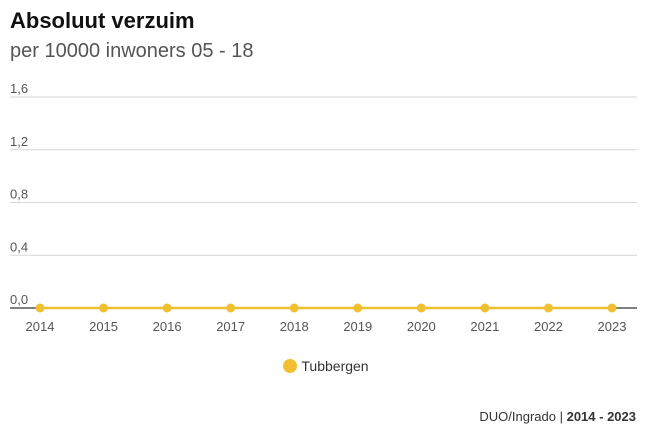  I want to click on x-tick-label: 2014, so click(40, 326).